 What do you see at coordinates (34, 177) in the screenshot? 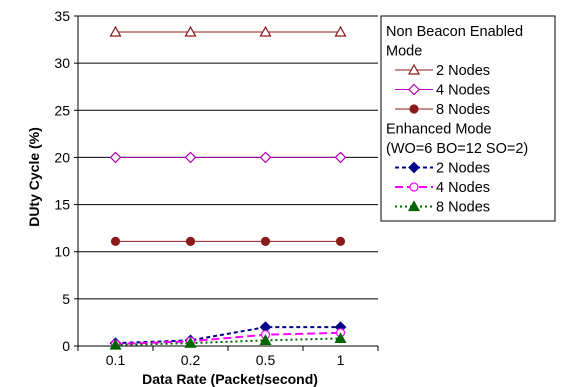
I see `y-axis-title: DUty Cycle (%)` at bounding box center [34, 177].